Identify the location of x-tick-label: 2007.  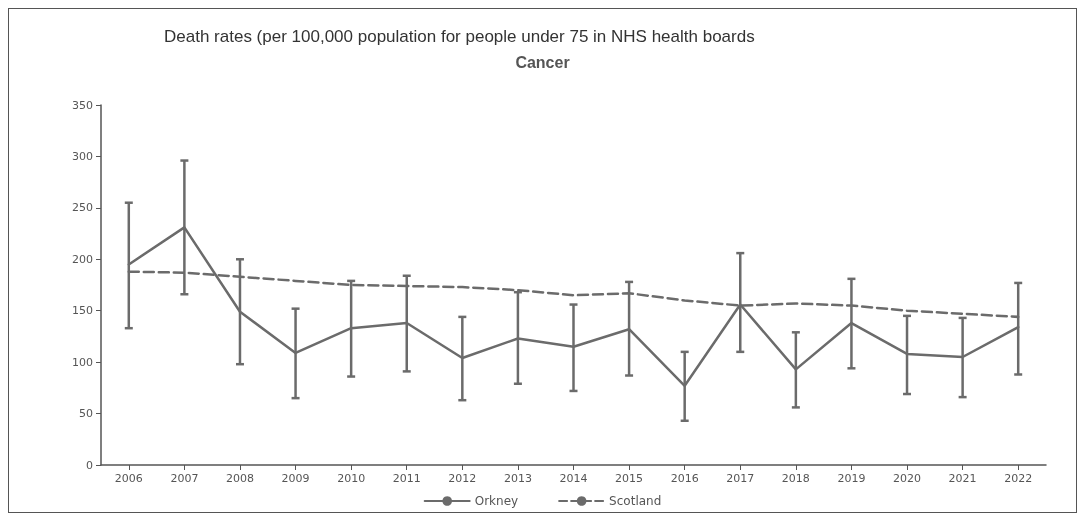
(184, 478).